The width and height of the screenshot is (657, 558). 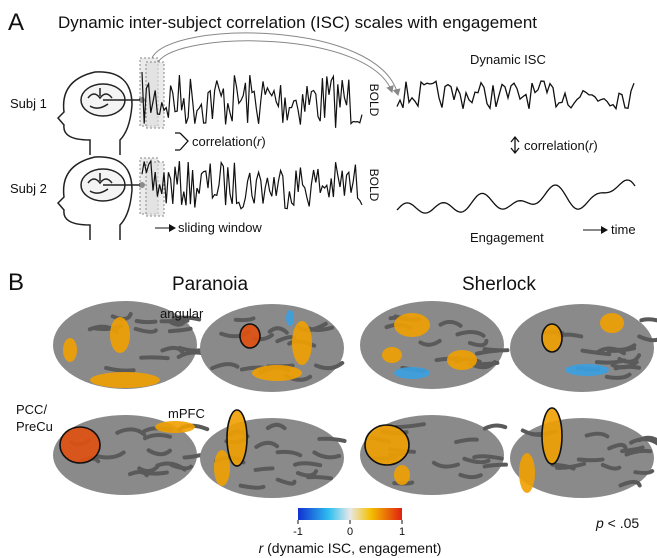 I want to click on story-label: Sherlock, so click(x=499, y=284).